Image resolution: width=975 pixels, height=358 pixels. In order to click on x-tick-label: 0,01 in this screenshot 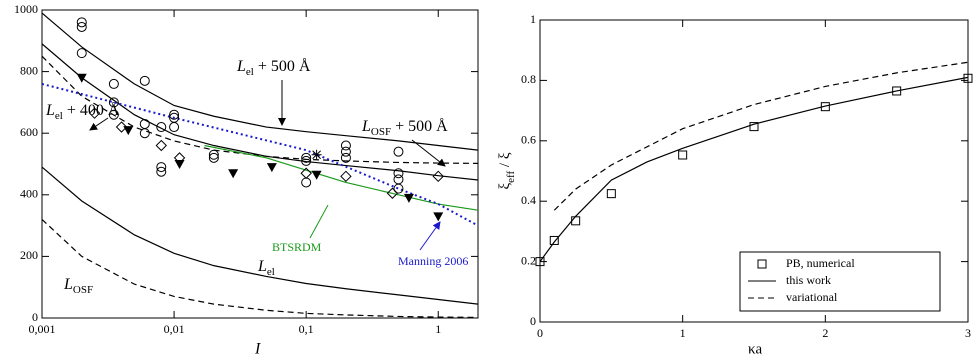, I will do `click(174, 329)`.